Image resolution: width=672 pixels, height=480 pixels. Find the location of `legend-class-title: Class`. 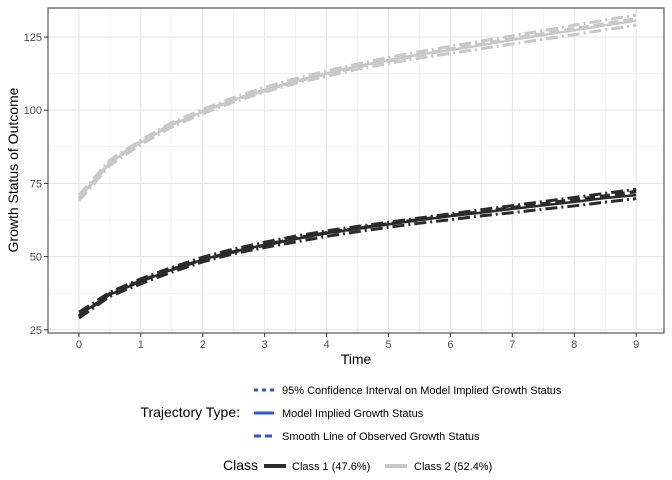

legend-class-title: Class is located at coordinates (240, 465).